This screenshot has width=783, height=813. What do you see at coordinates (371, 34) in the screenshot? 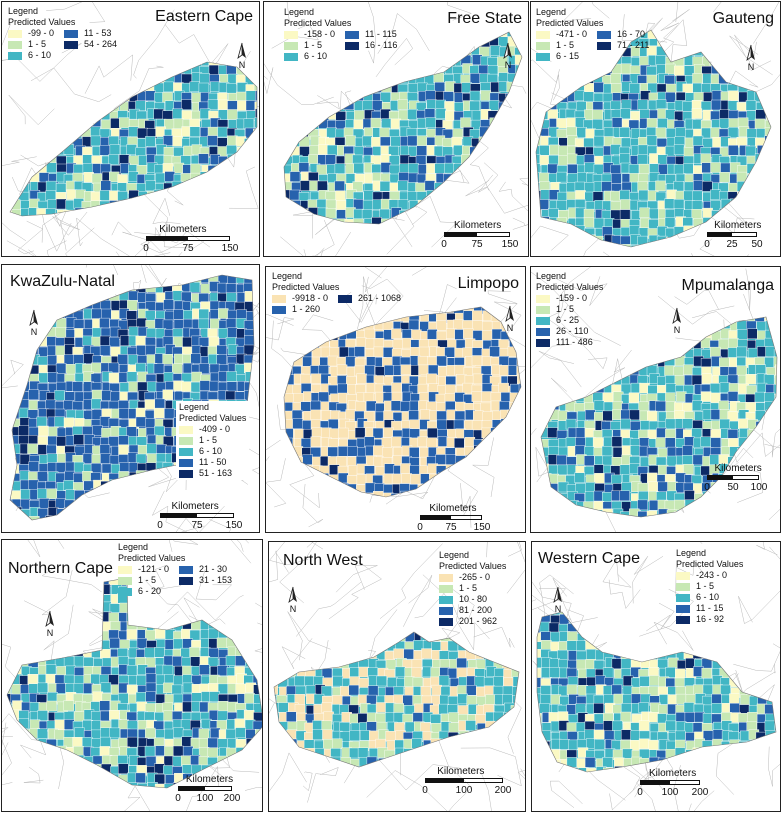
I see `legend-item: 11 - 115` at bounding box center [371, 34].